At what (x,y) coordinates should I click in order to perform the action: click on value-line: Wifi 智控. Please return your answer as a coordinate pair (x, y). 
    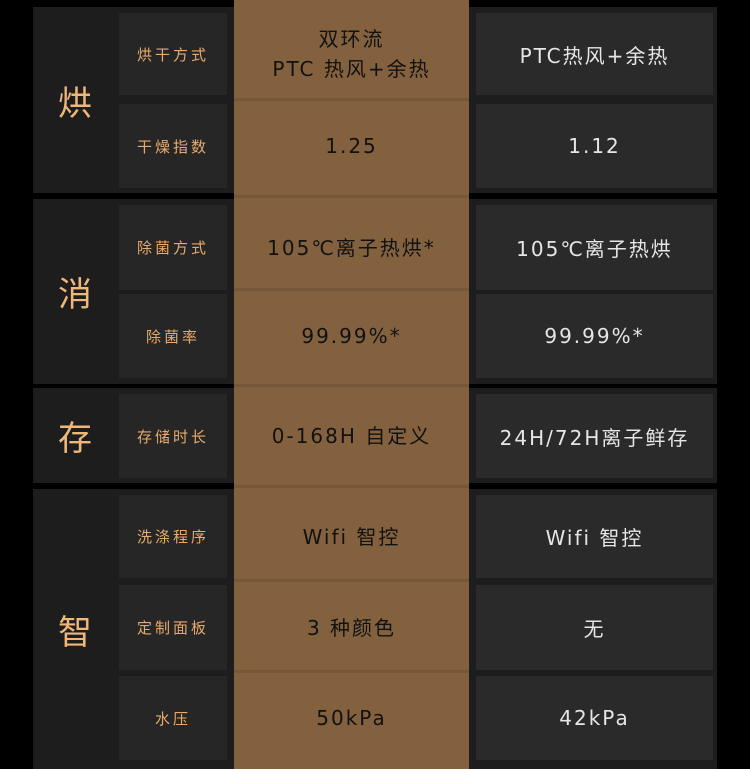
    Looking at the image, I should click on (351, 536).